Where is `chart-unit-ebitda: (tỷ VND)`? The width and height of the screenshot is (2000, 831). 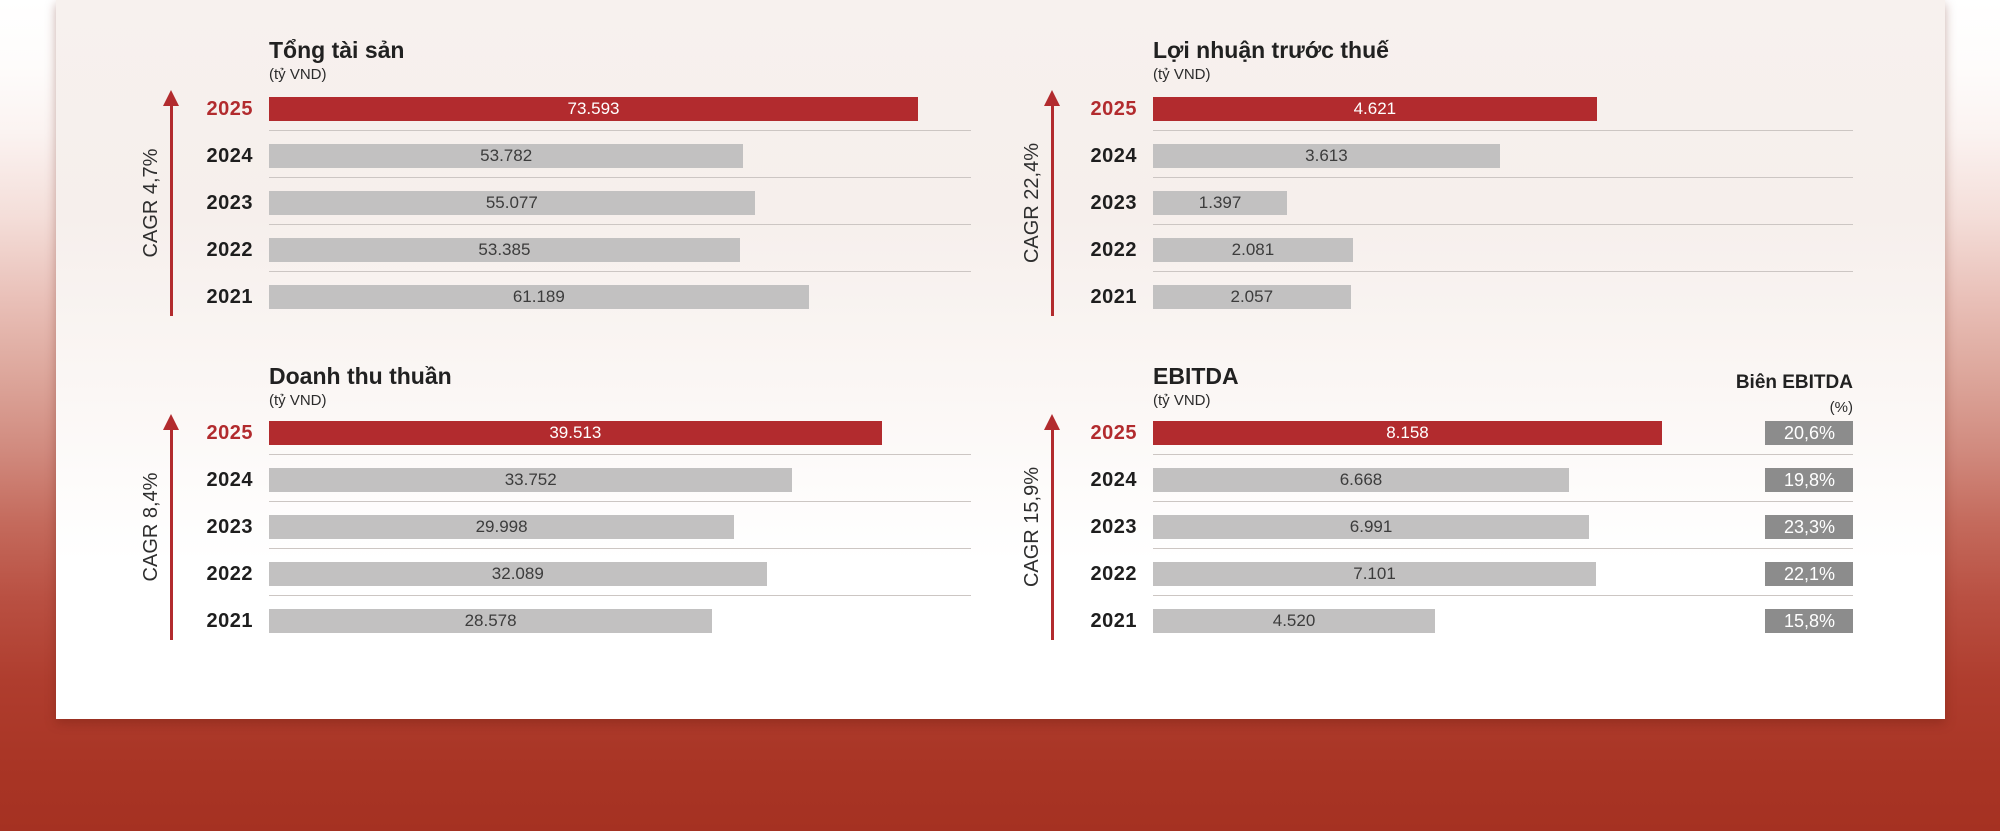
chart-unit-ebitda: (tỷ VND) is located at coordinates (1182, 400).